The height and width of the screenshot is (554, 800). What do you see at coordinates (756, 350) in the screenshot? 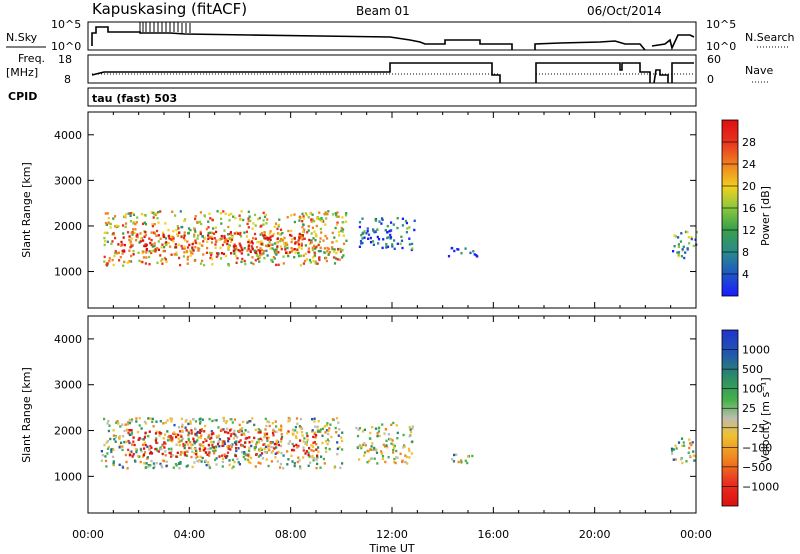
I see `colorbar-tick-label: 1000` at bounding box center [756, 350].